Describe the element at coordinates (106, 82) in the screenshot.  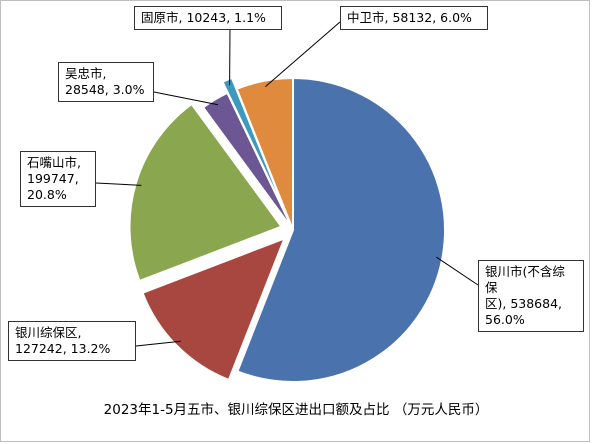
I see `slice-label-wuzhong: 吴忠市, 28548, 3.0%` at that location.